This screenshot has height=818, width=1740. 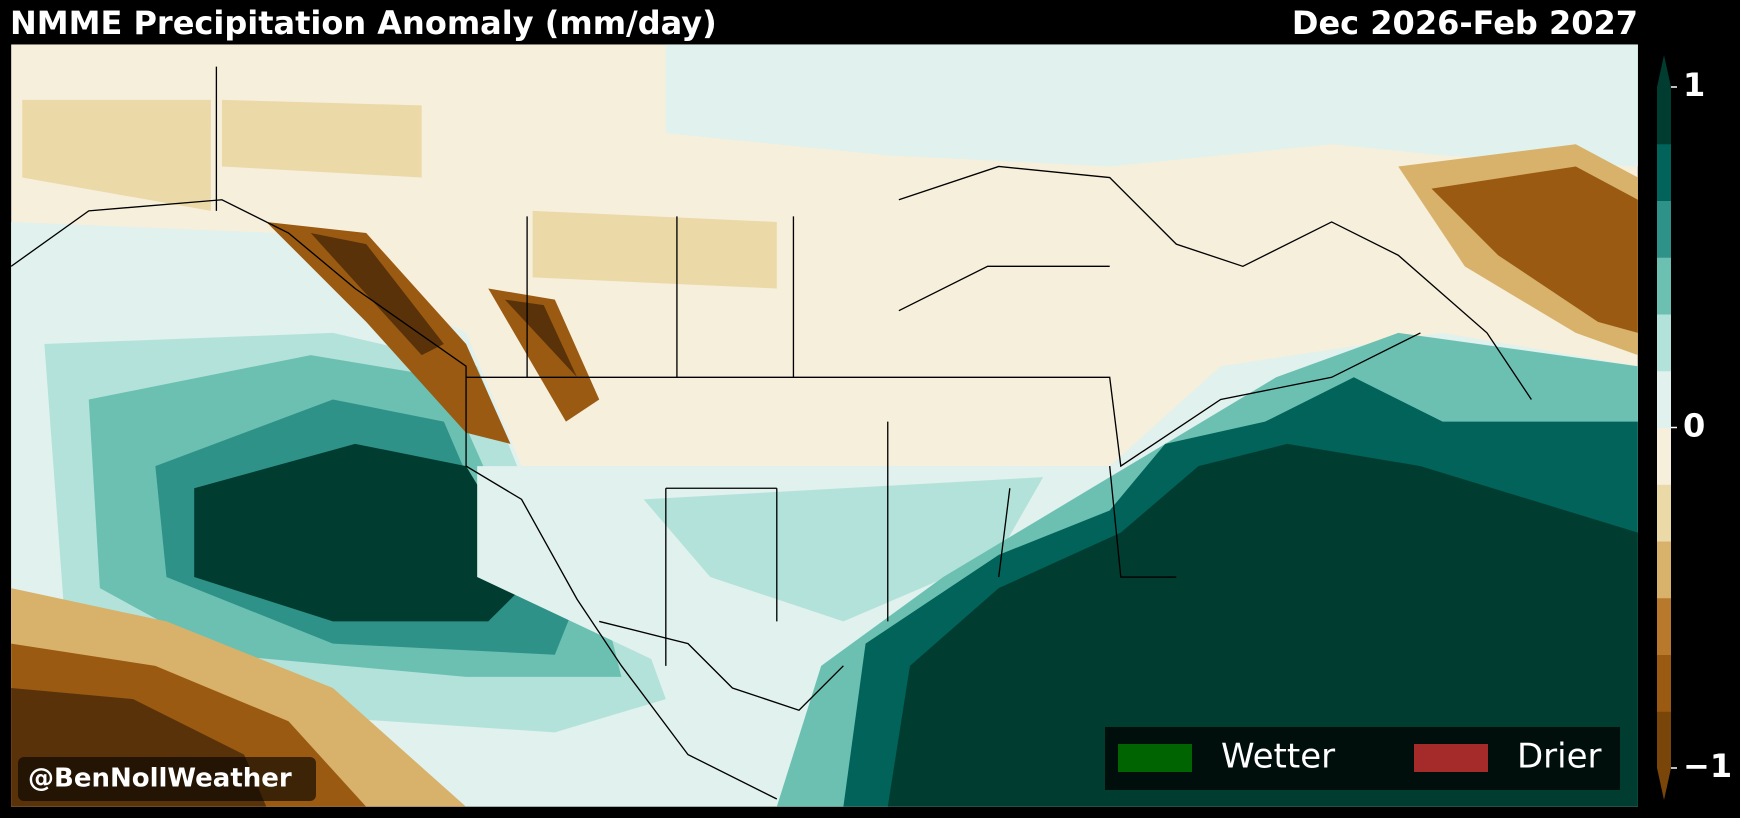 I want to click on colorbar-tick-label: 0, so click(x=1694, y=426).